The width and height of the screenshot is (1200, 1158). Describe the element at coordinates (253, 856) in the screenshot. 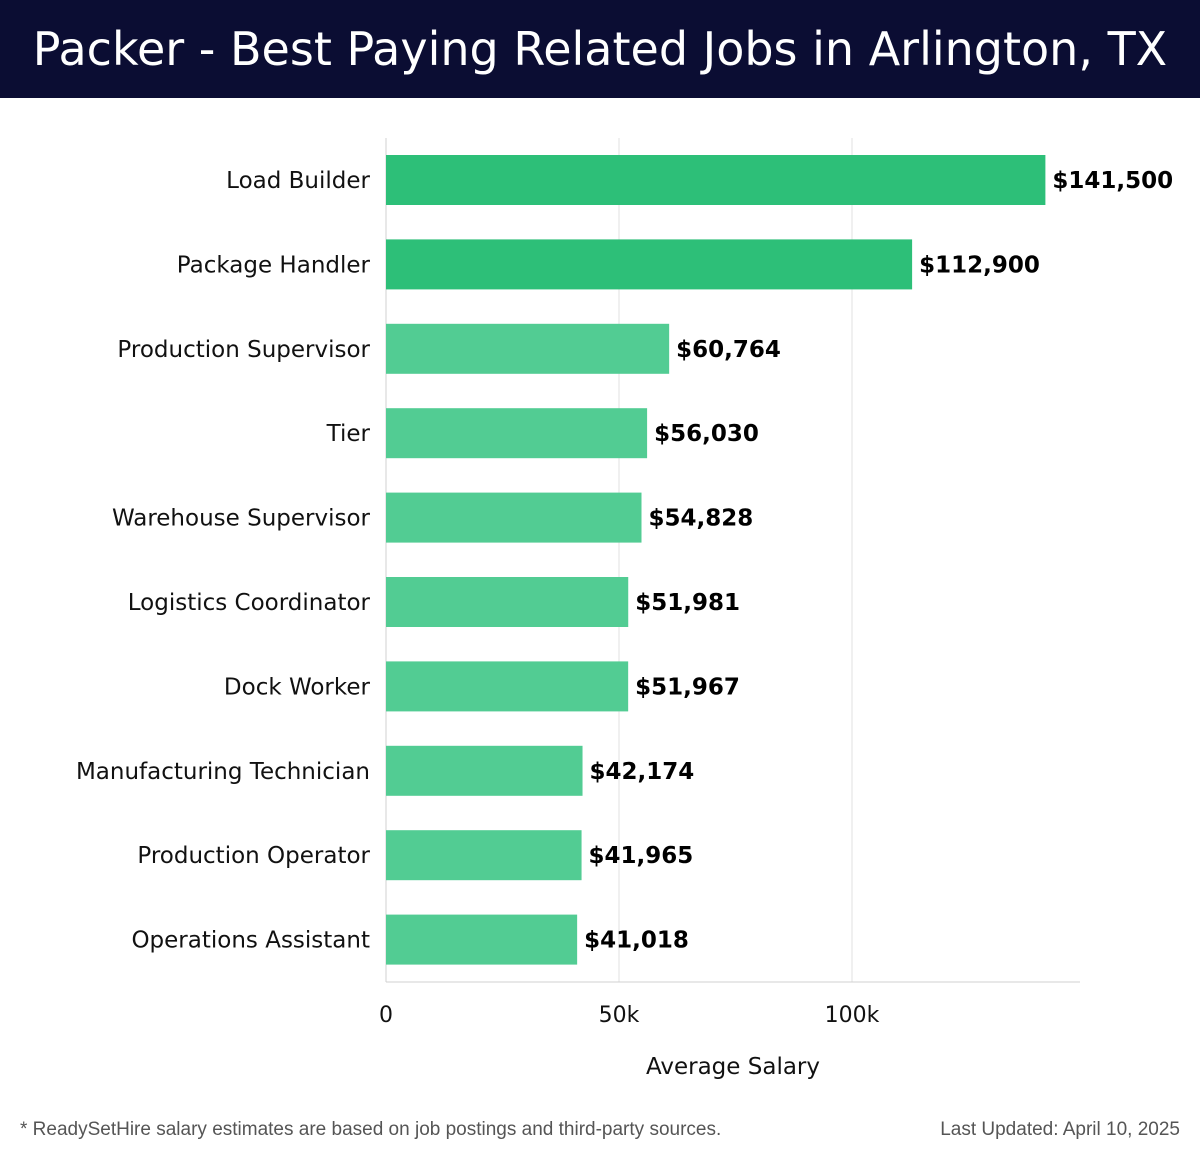

I see `category-label: Production Operator` at that location.